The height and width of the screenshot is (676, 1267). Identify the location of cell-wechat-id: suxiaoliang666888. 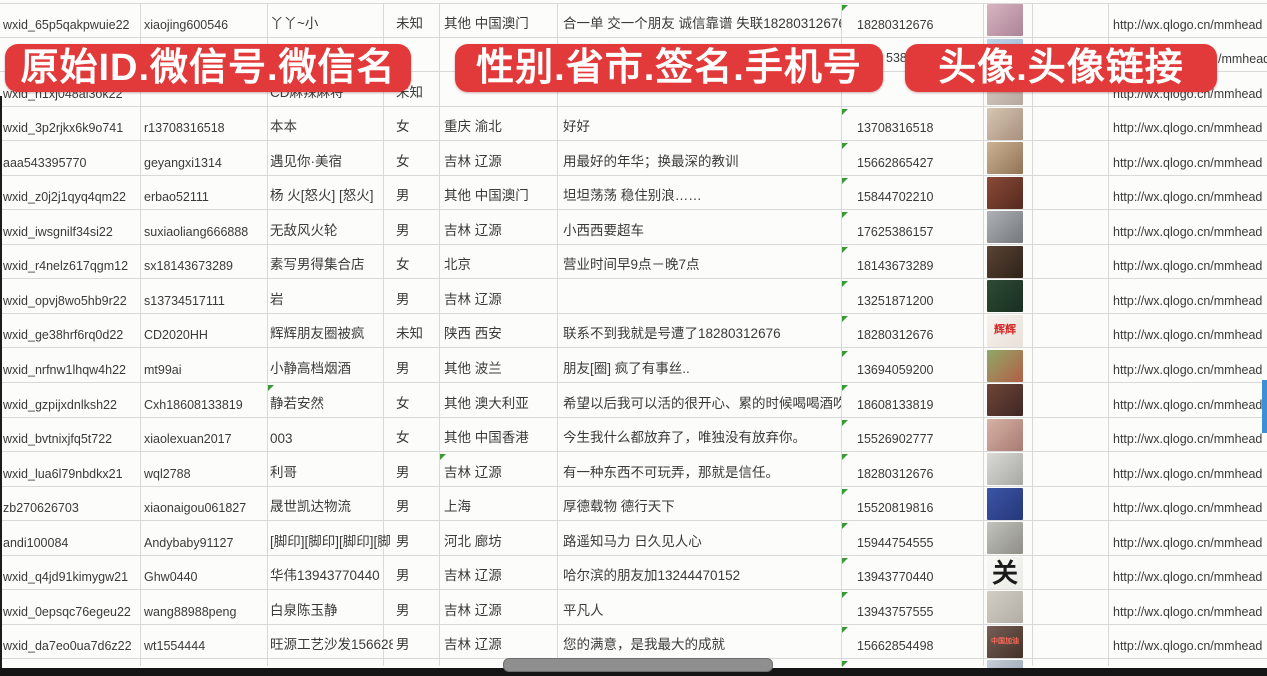
(196, 231).